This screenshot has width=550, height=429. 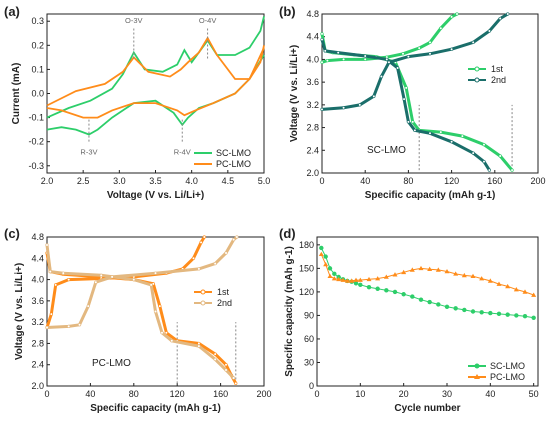 I want to click on legend-label: SC-LMO, so click(x=507, y=366).